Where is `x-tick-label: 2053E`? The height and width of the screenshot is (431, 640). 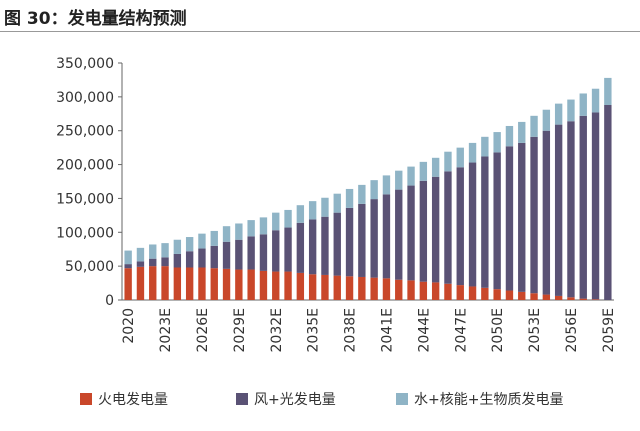
x-tick-label: 2053E is located at coordinates (535, 330).